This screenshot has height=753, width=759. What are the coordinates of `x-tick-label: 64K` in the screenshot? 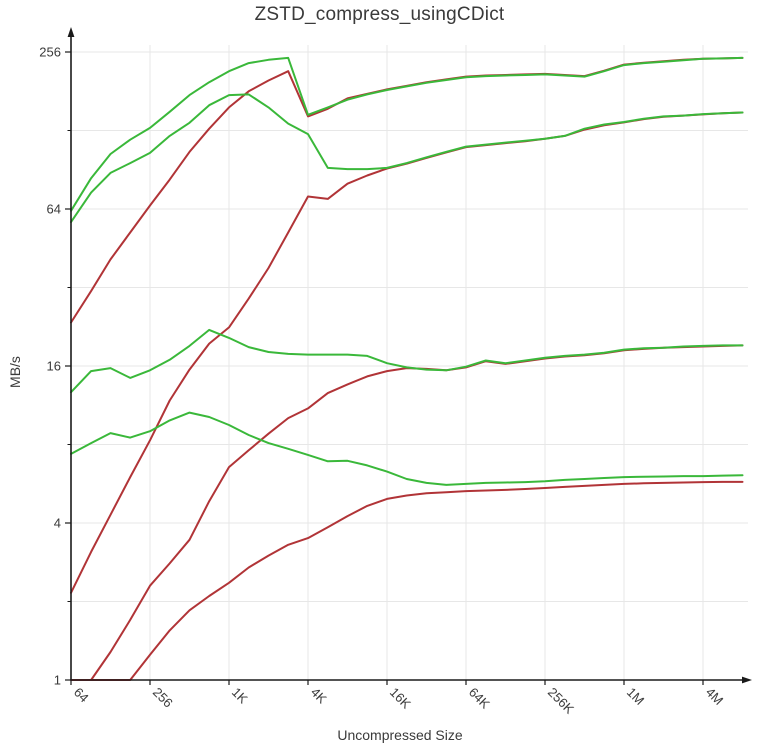 It's located at (479, 698).